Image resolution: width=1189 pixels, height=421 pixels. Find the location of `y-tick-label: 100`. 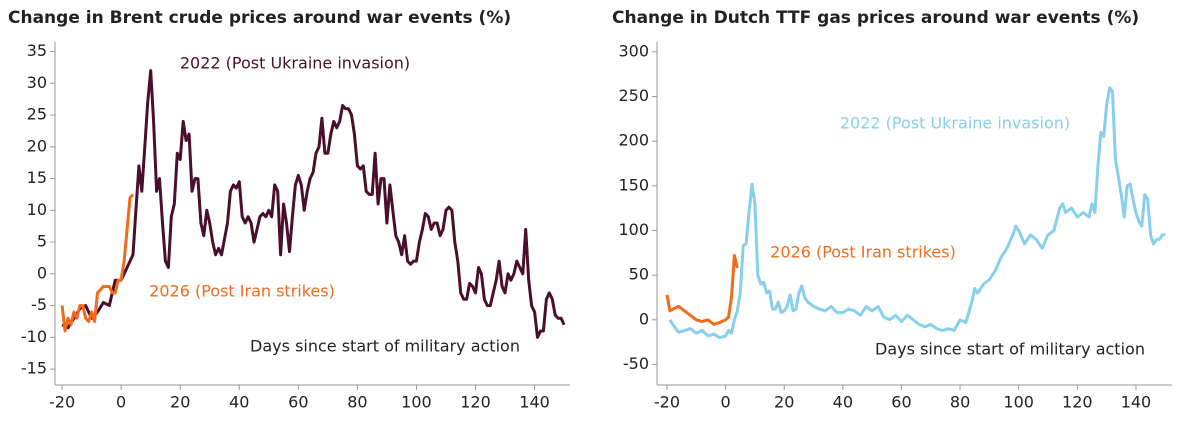

y-tick-label: 100 is located at coordinates (633, 229).